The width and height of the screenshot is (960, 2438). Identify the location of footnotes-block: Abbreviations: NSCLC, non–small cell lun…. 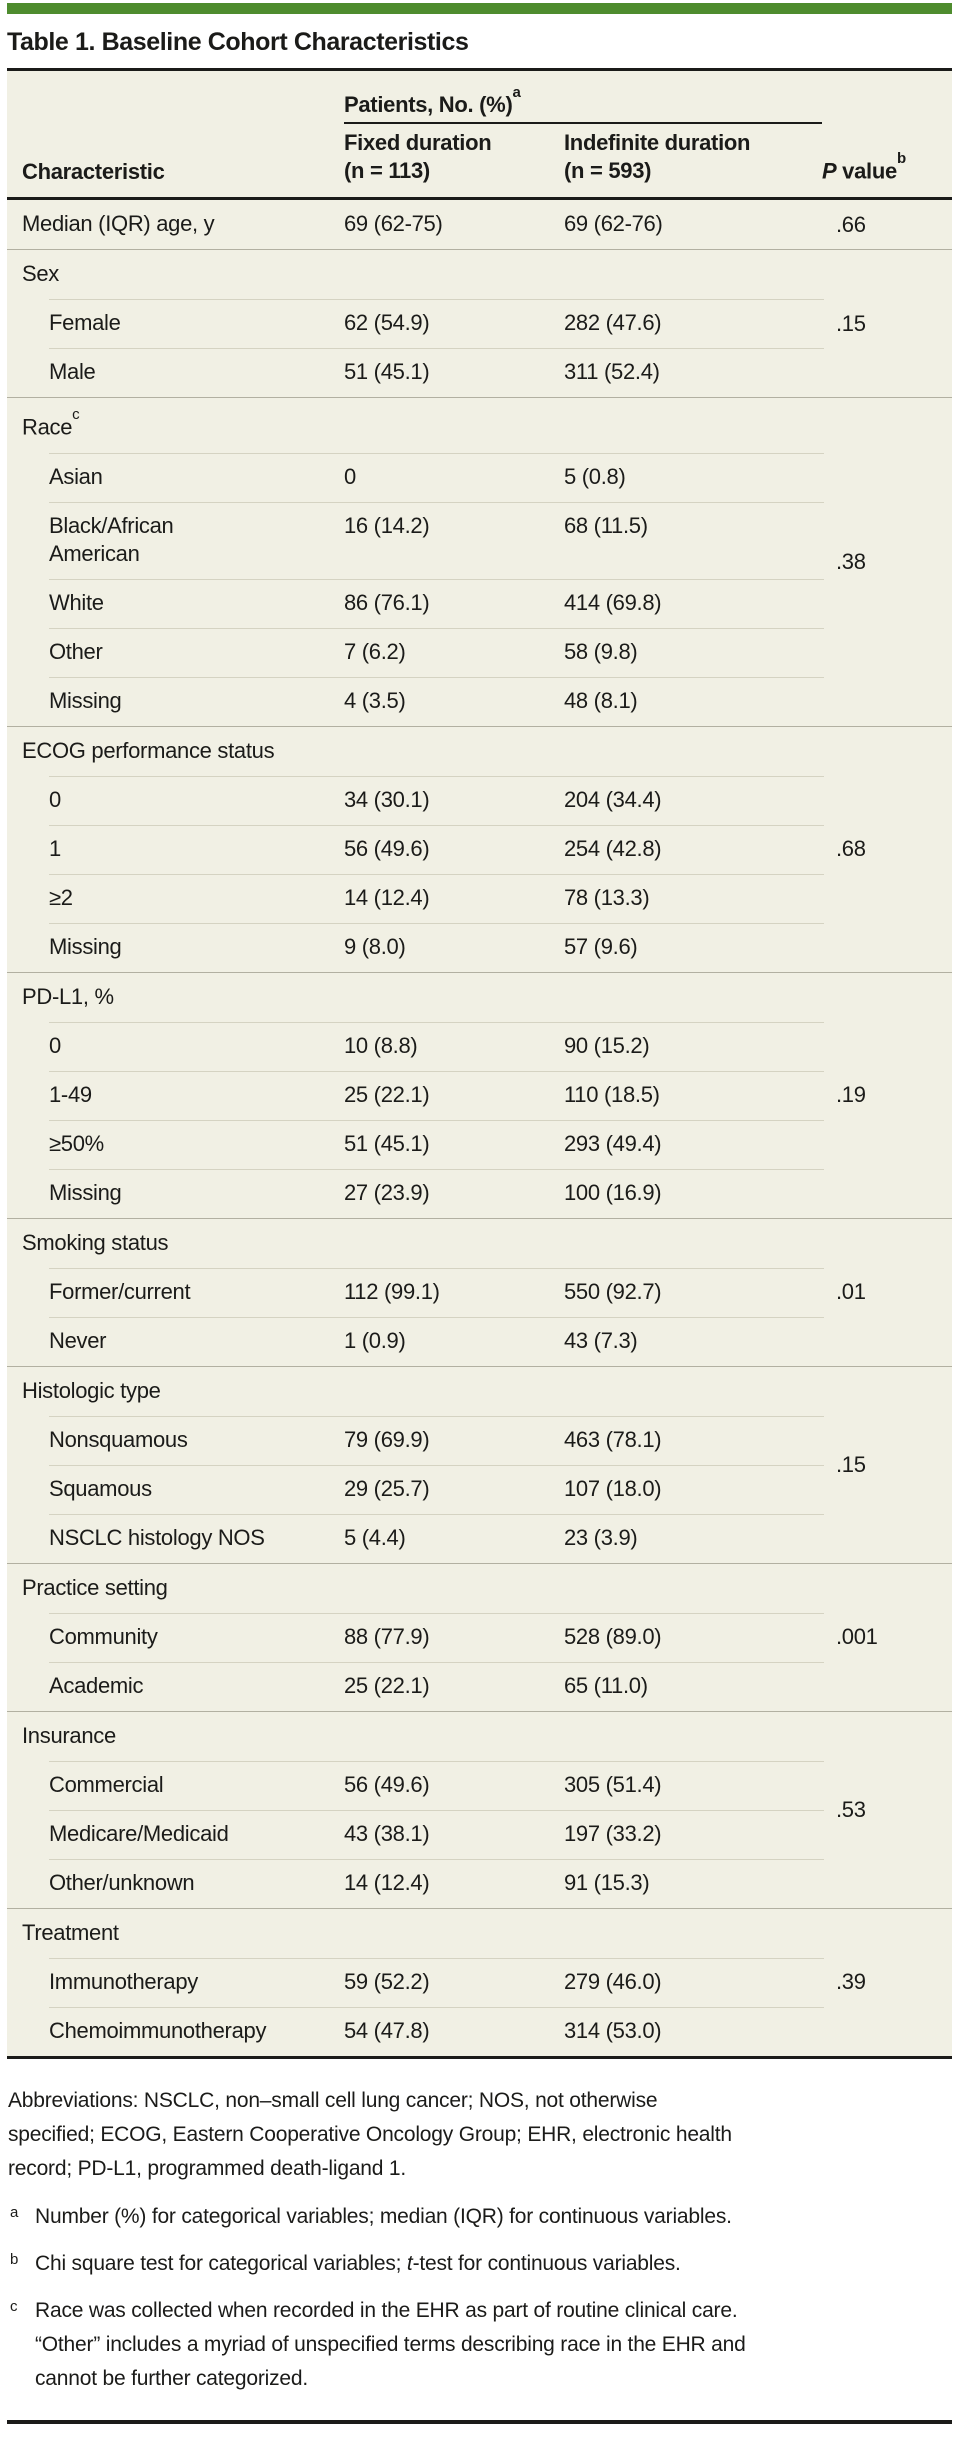
(480, 2246).